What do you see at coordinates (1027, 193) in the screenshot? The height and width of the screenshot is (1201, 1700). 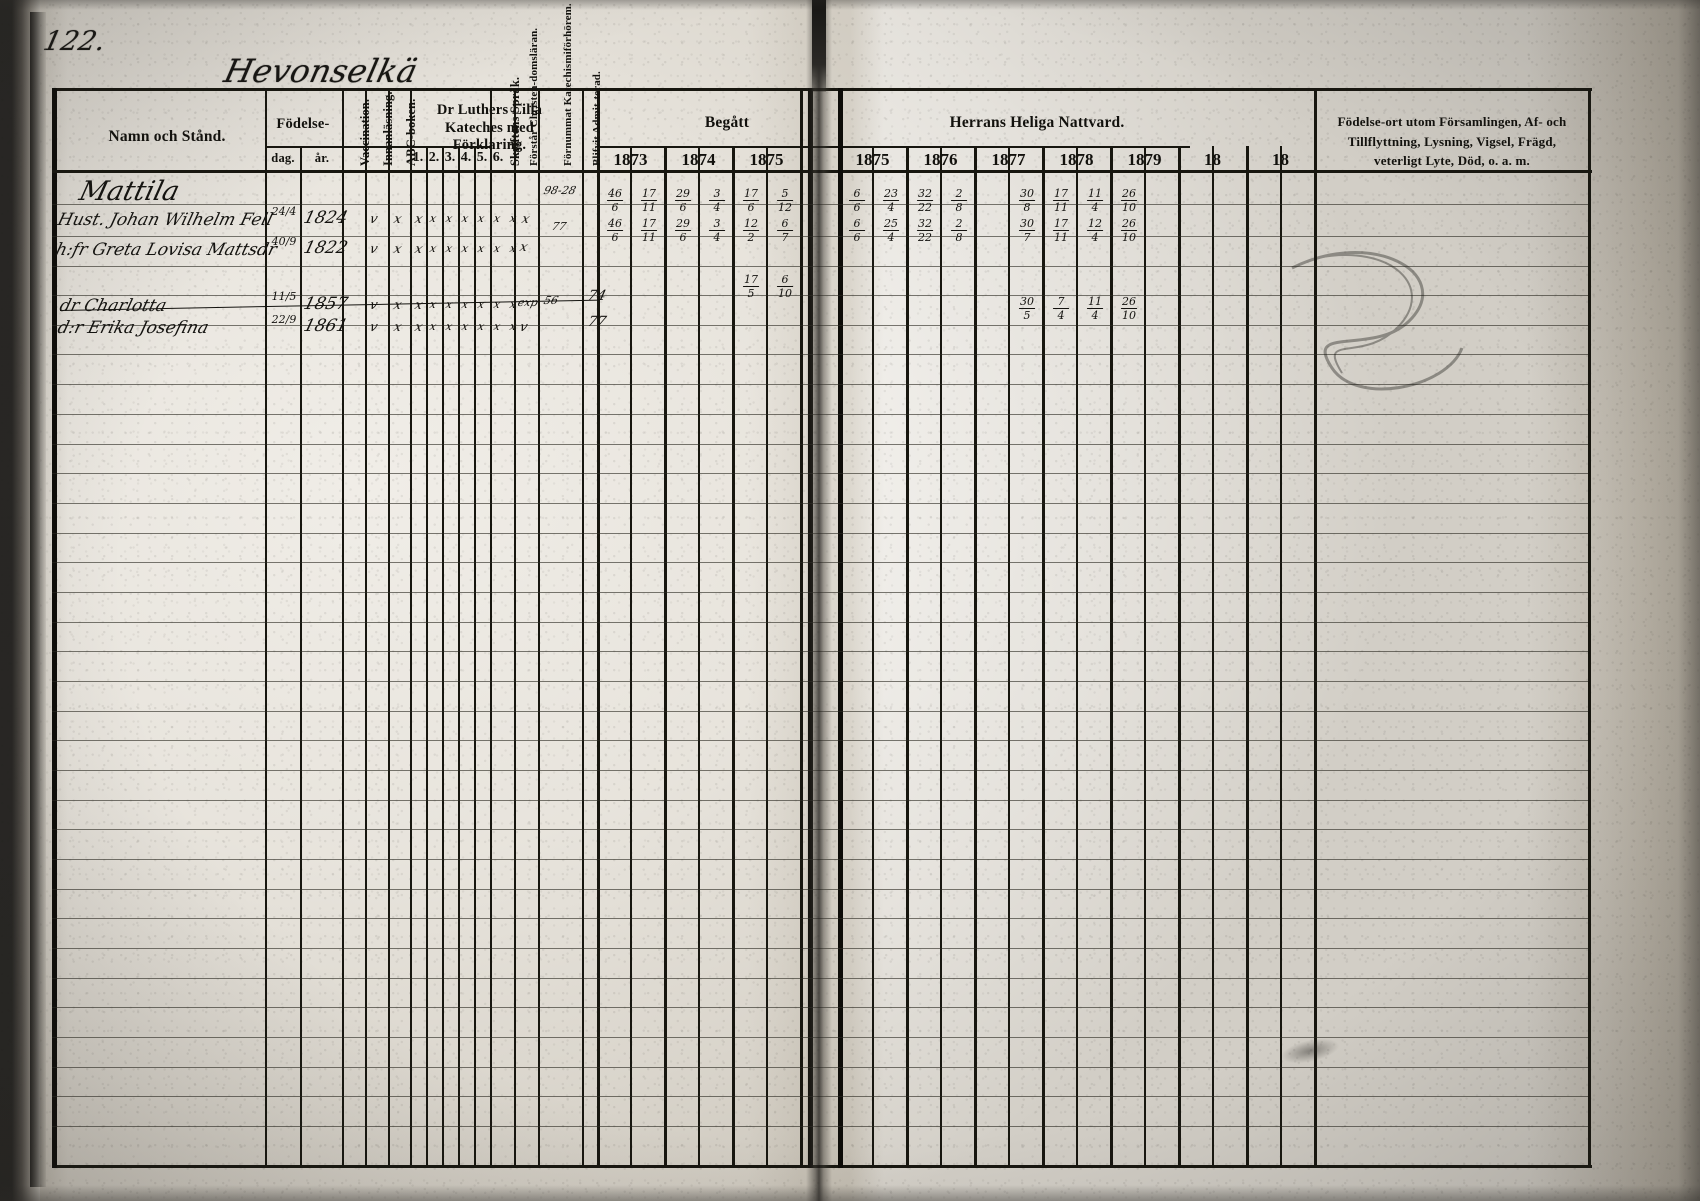 I see `communion-num: 30` at bounding box center [1027, 193].